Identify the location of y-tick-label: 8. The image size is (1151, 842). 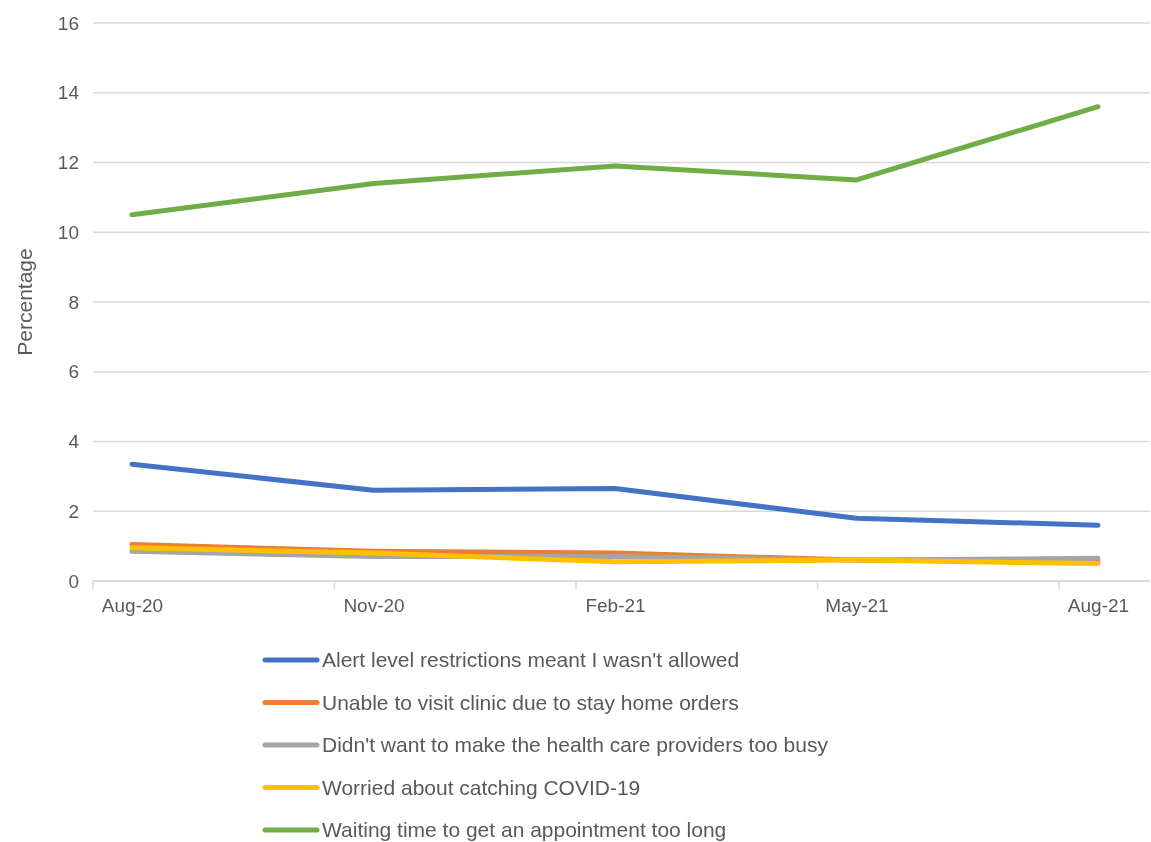
(73, 302).